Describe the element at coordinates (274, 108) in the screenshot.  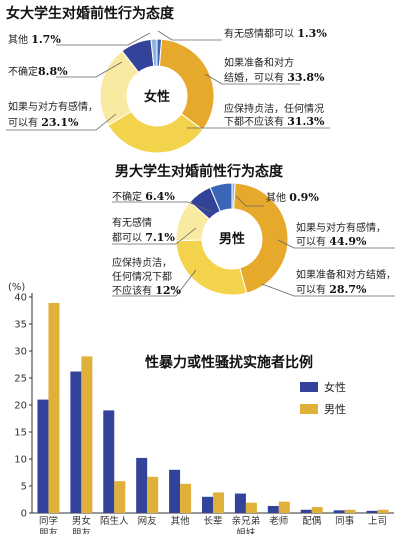
I see `pie1-label-chaste-line1: 应保持贞洁，任何情况` at that location.